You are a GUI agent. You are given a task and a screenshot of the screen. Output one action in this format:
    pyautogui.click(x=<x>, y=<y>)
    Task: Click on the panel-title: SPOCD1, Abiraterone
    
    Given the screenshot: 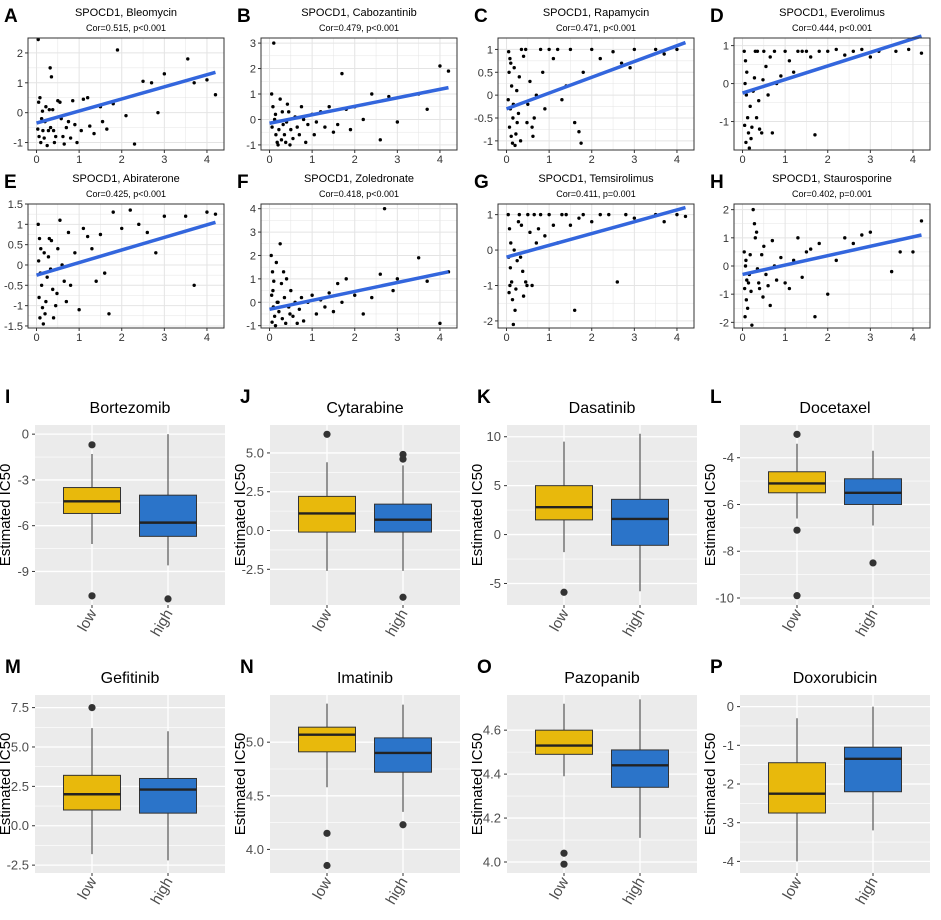 What is the action you would take?
    pyautogui.click(x=126, y=179)
    